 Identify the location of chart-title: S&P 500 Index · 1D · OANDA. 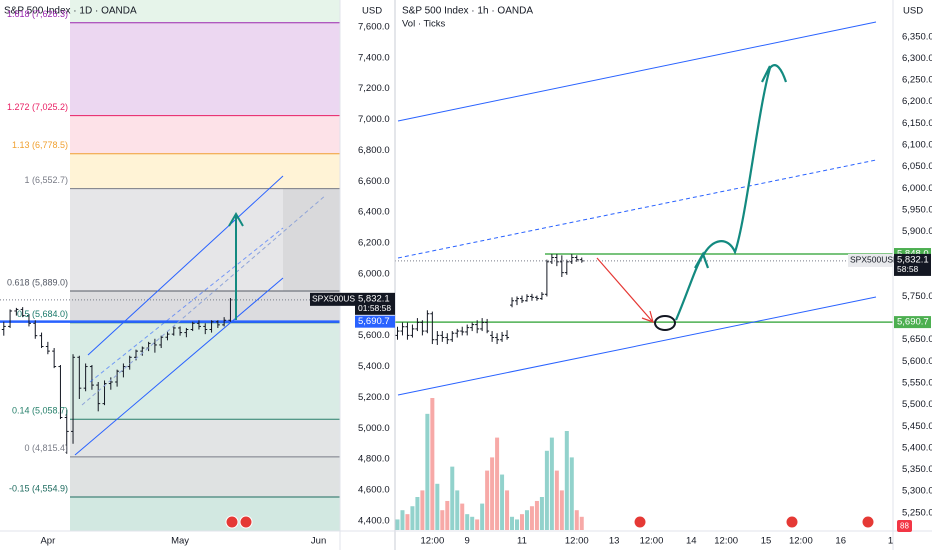
(70, 11).